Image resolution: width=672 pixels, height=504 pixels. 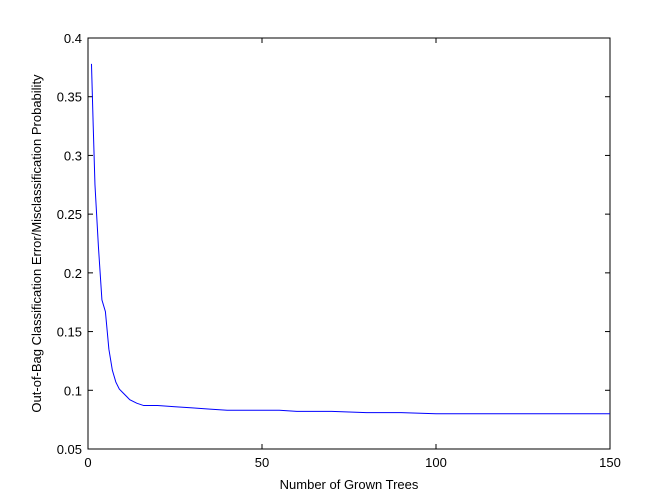 What do you see at coordinates (349, 484) in the screenshot?
I see `x-axis-label: Number of Grown Trees` at bounding box center [349, 484].